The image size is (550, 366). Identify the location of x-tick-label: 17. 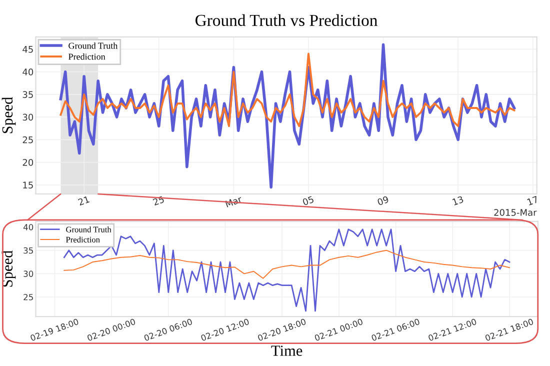
(532, 201).